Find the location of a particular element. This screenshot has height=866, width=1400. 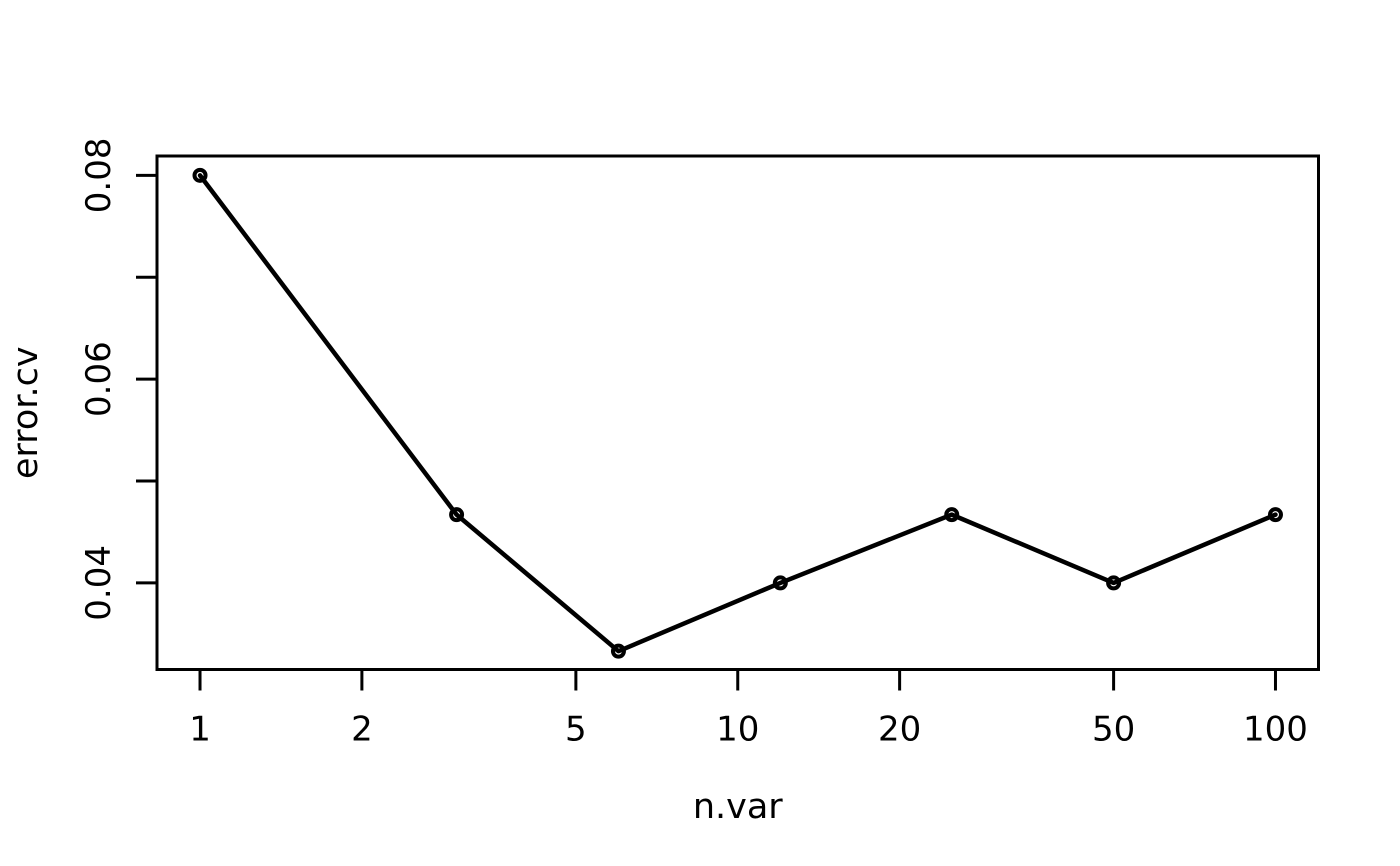

x-tick-label: 100 is located at coordinates (1275, 730).